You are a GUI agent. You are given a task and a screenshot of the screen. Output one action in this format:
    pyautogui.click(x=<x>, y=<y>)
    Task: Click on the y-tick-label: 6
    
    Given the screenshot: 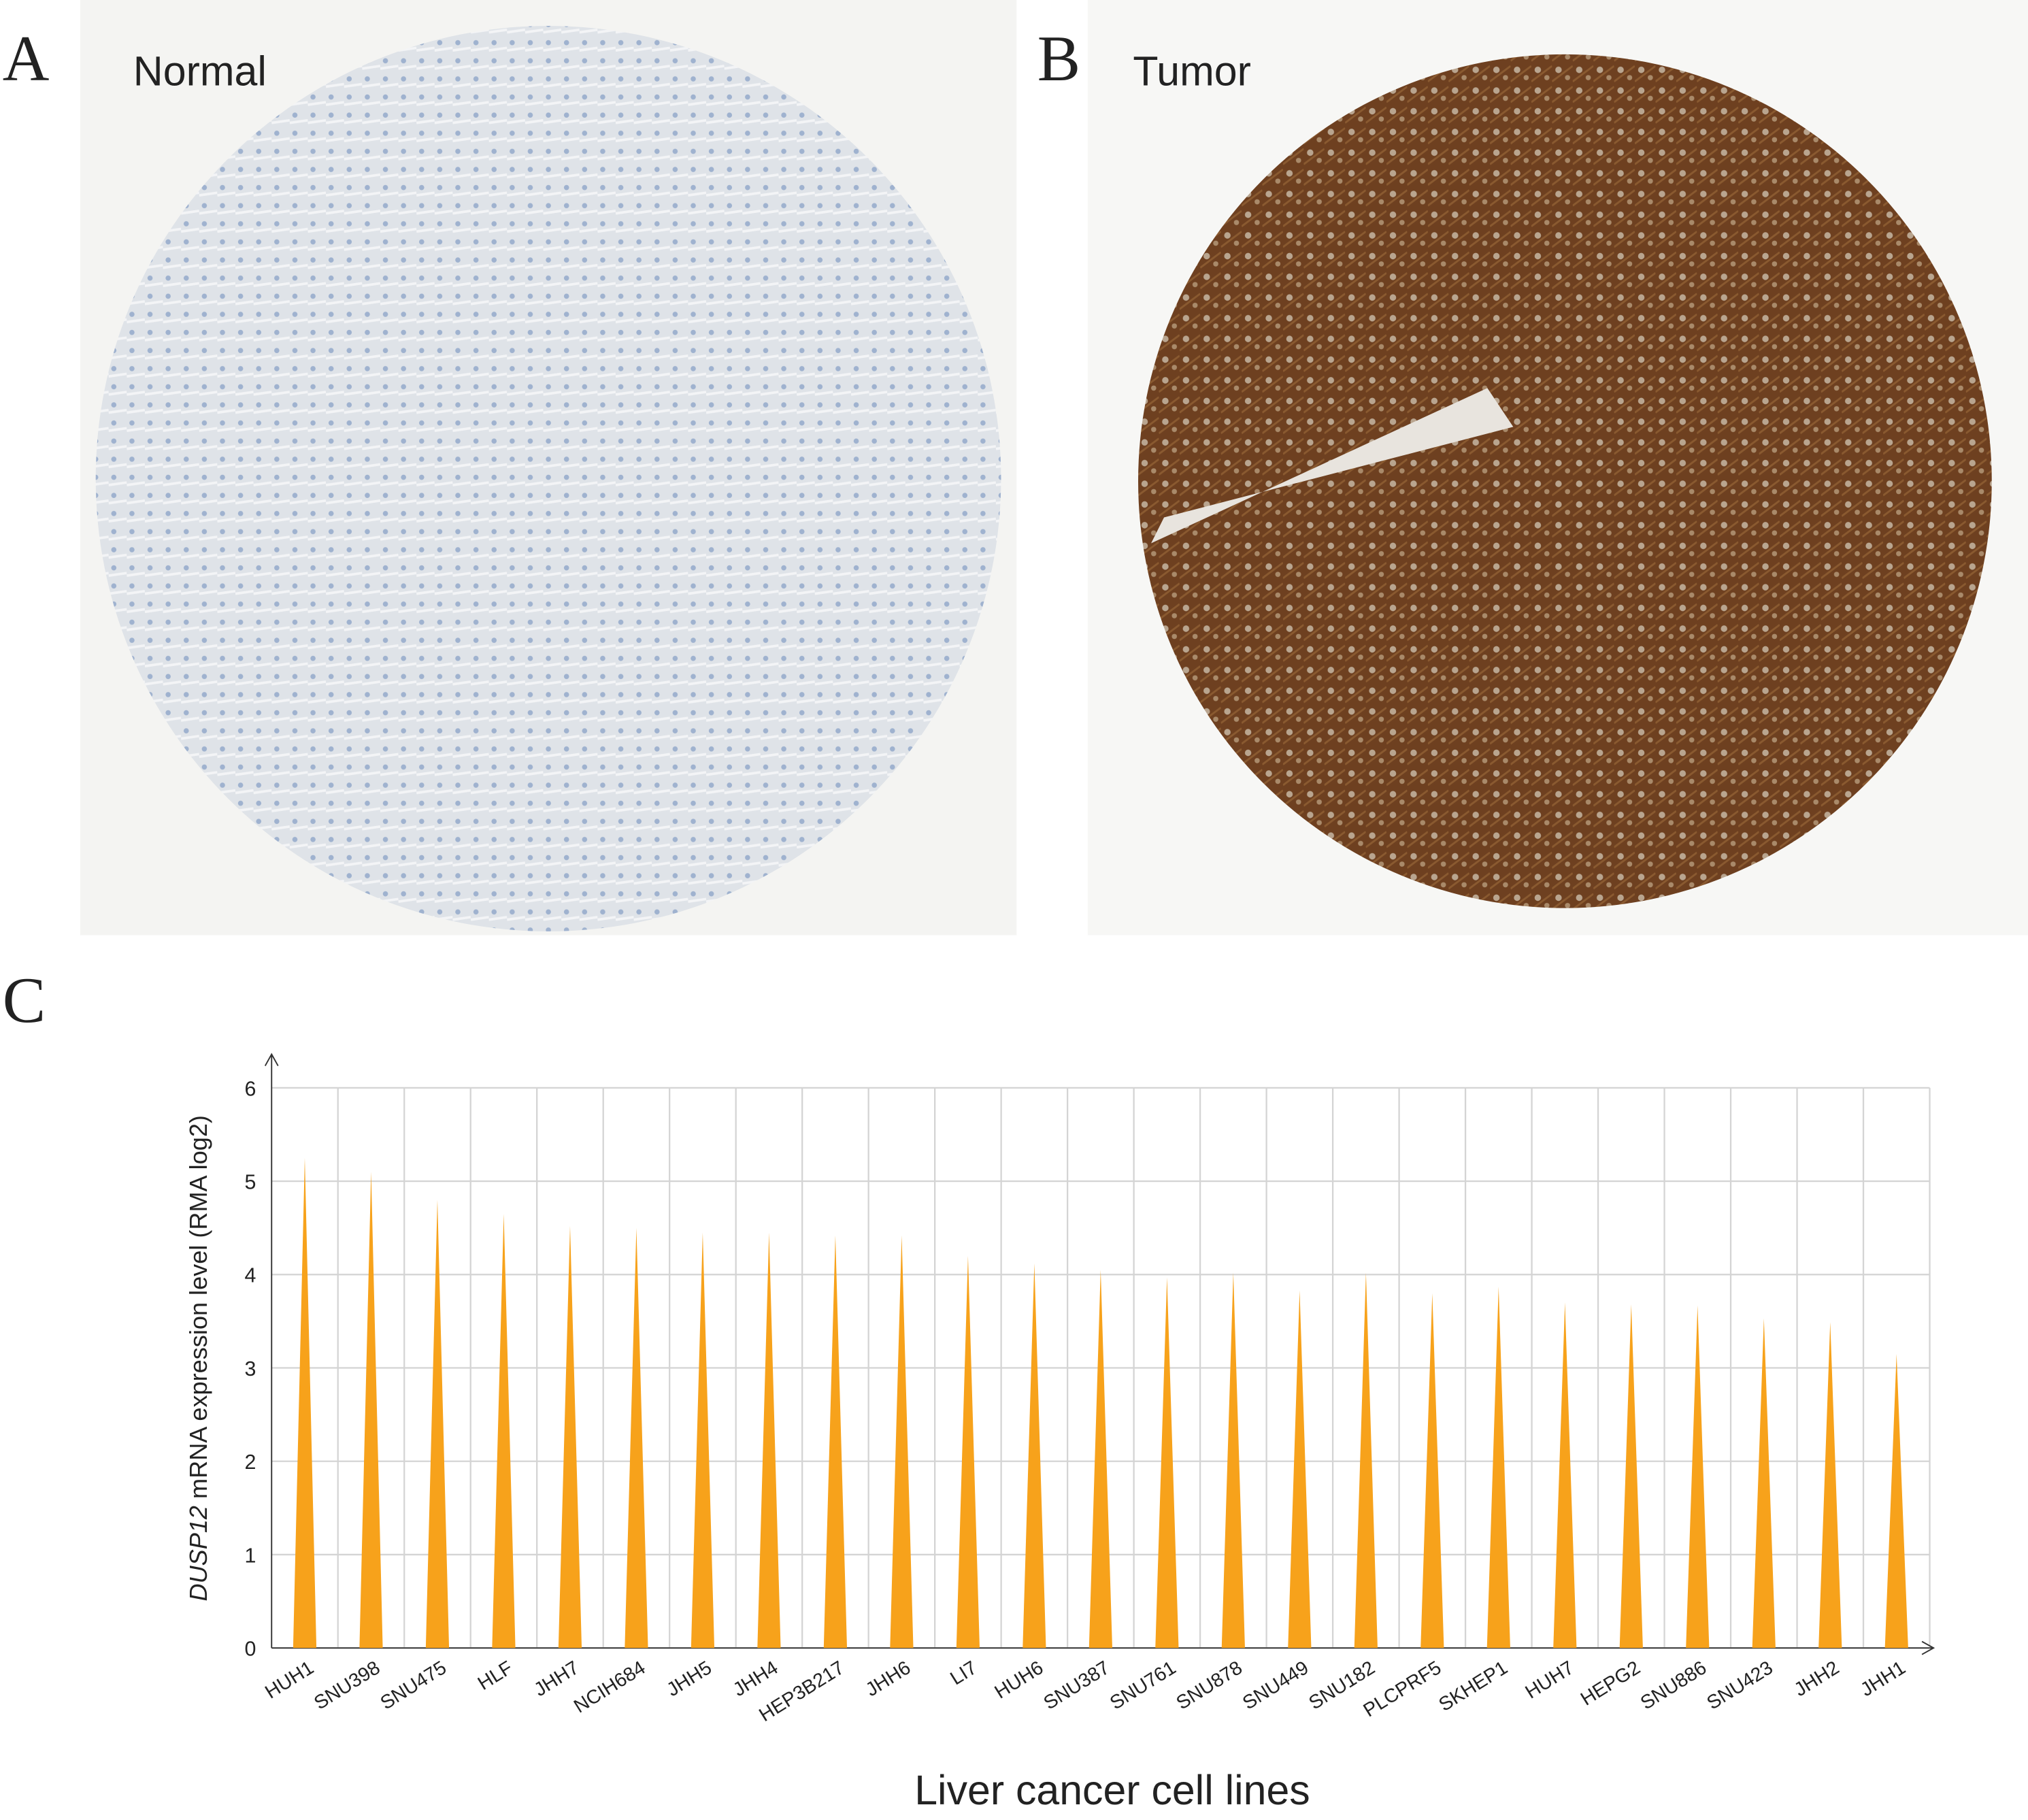 What is the action you would take?
    pyautogui.click(x=250, y=1089)
    